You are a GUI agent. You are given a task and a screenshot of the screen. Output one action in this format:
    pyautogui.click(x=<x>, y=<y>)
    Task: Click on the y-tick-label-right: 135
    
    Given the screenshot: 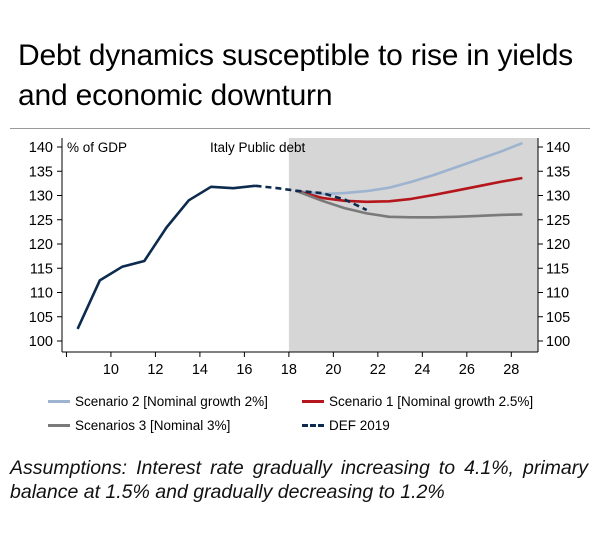 What is the action you would take?
    pyautogui.click(x=558, y=172)
    